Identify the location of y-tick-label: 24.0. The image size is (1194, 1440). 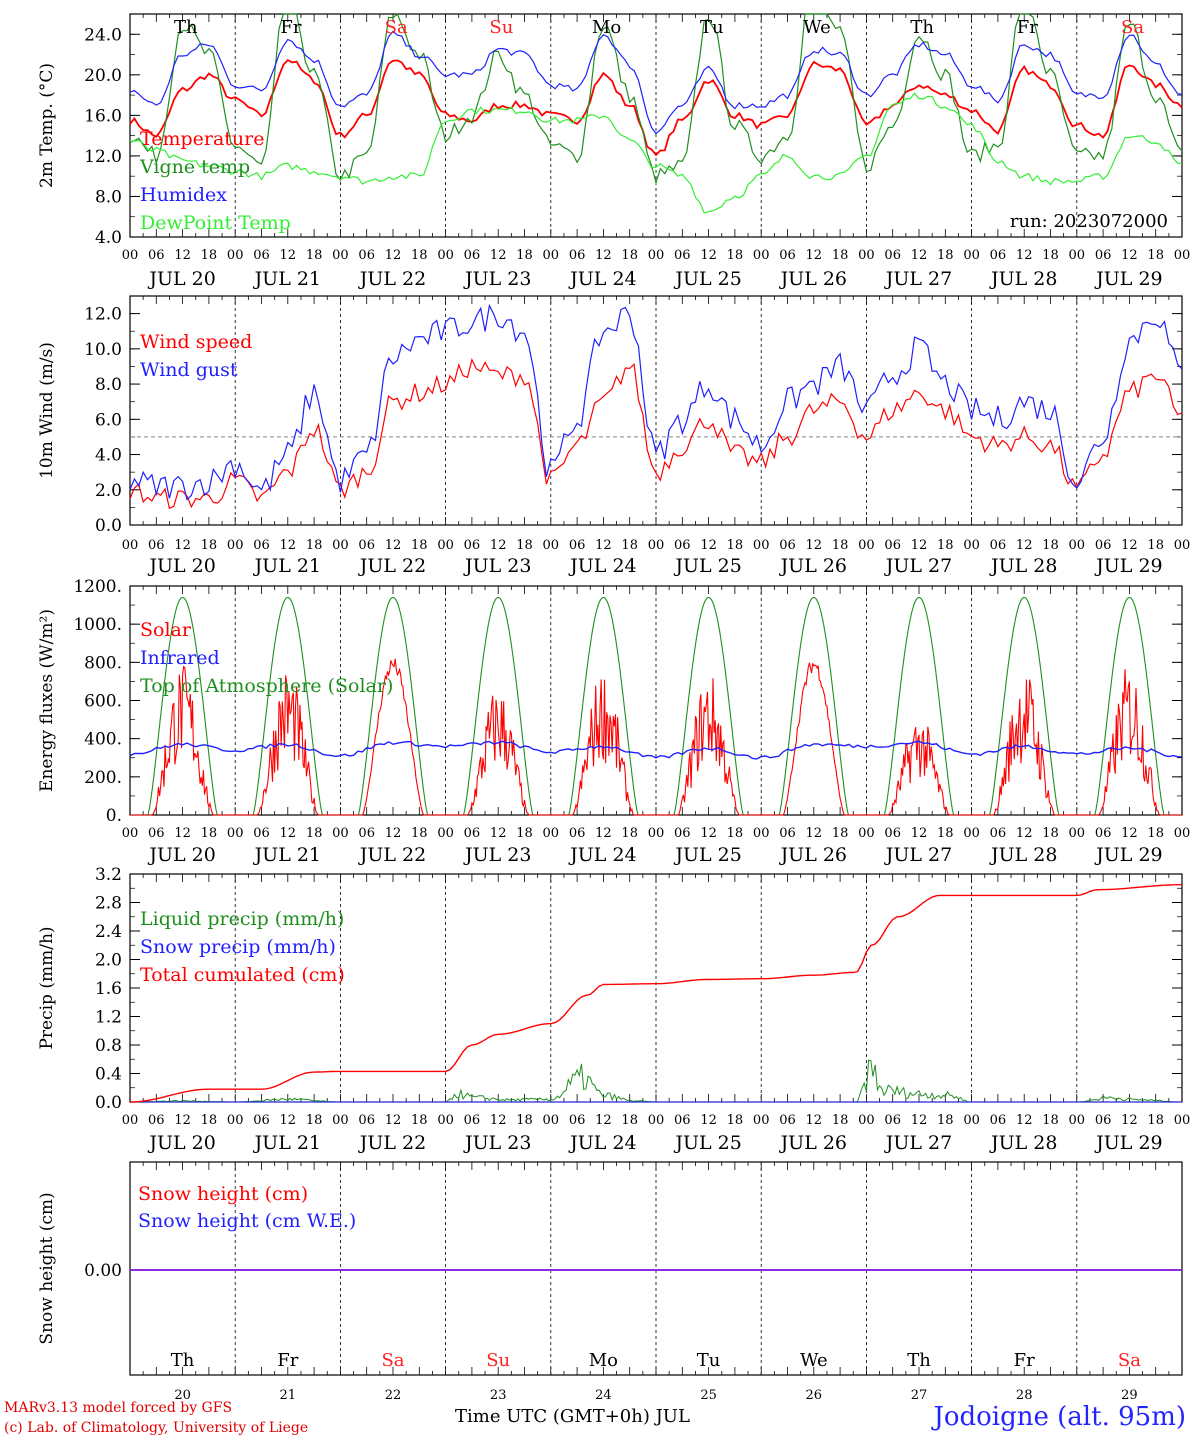
(103, 35).